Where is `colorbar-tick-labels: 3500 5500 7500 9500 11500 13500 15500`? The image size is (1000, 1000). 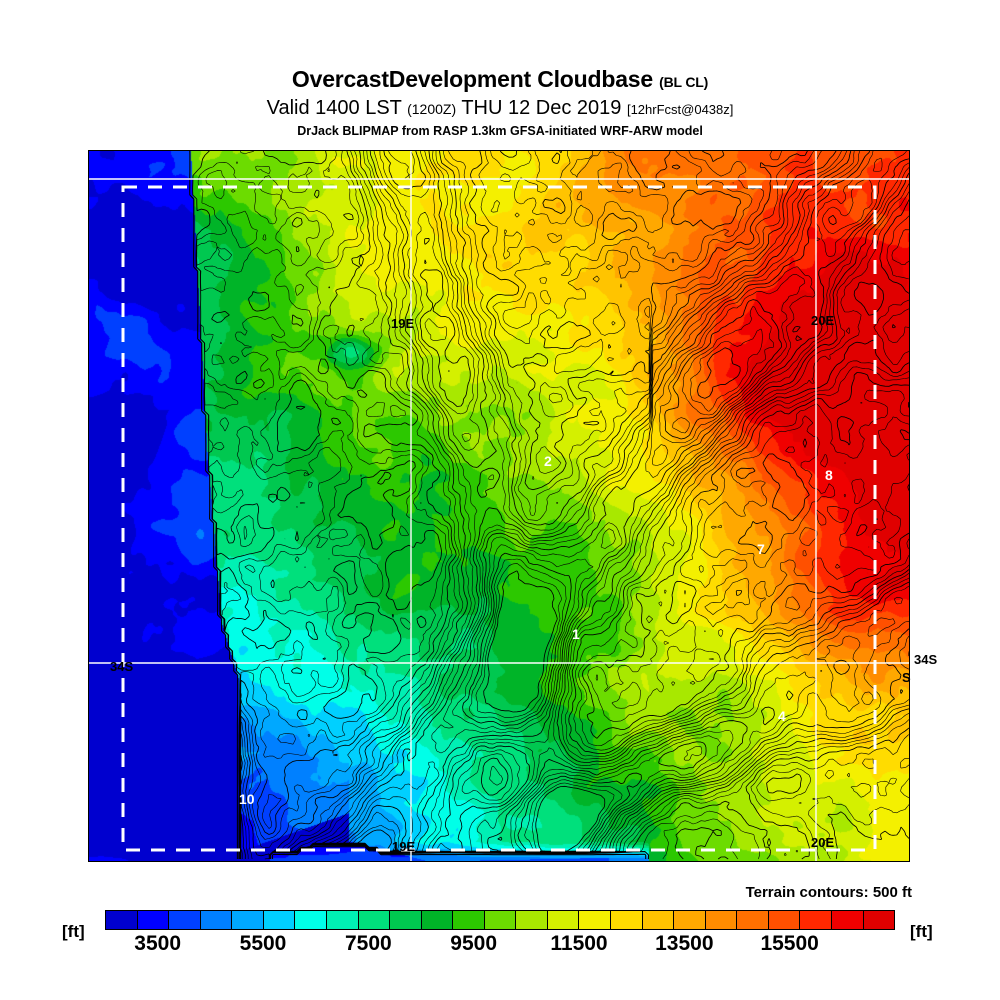
colorbar-tick-labels: 3500 5500 7500 9500 11500 13500 15500 is located at coordinates (500, 947).